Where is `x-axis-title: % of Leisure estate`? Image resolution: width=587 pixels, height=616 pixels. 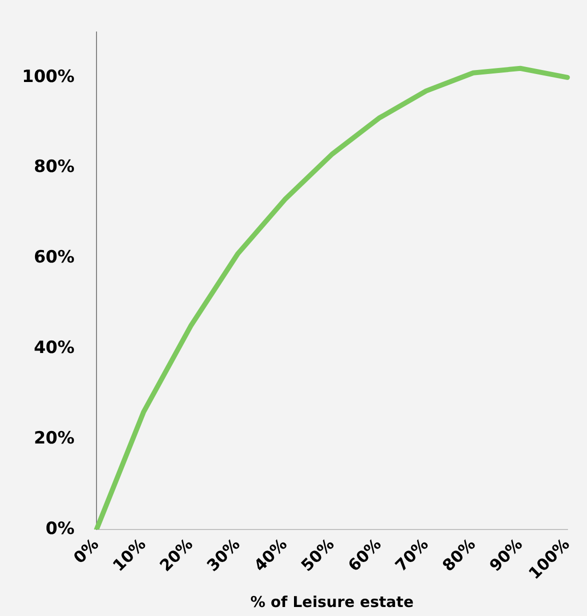 x-axis-title: % of Leisure estate is located at coordinates (332, 601).